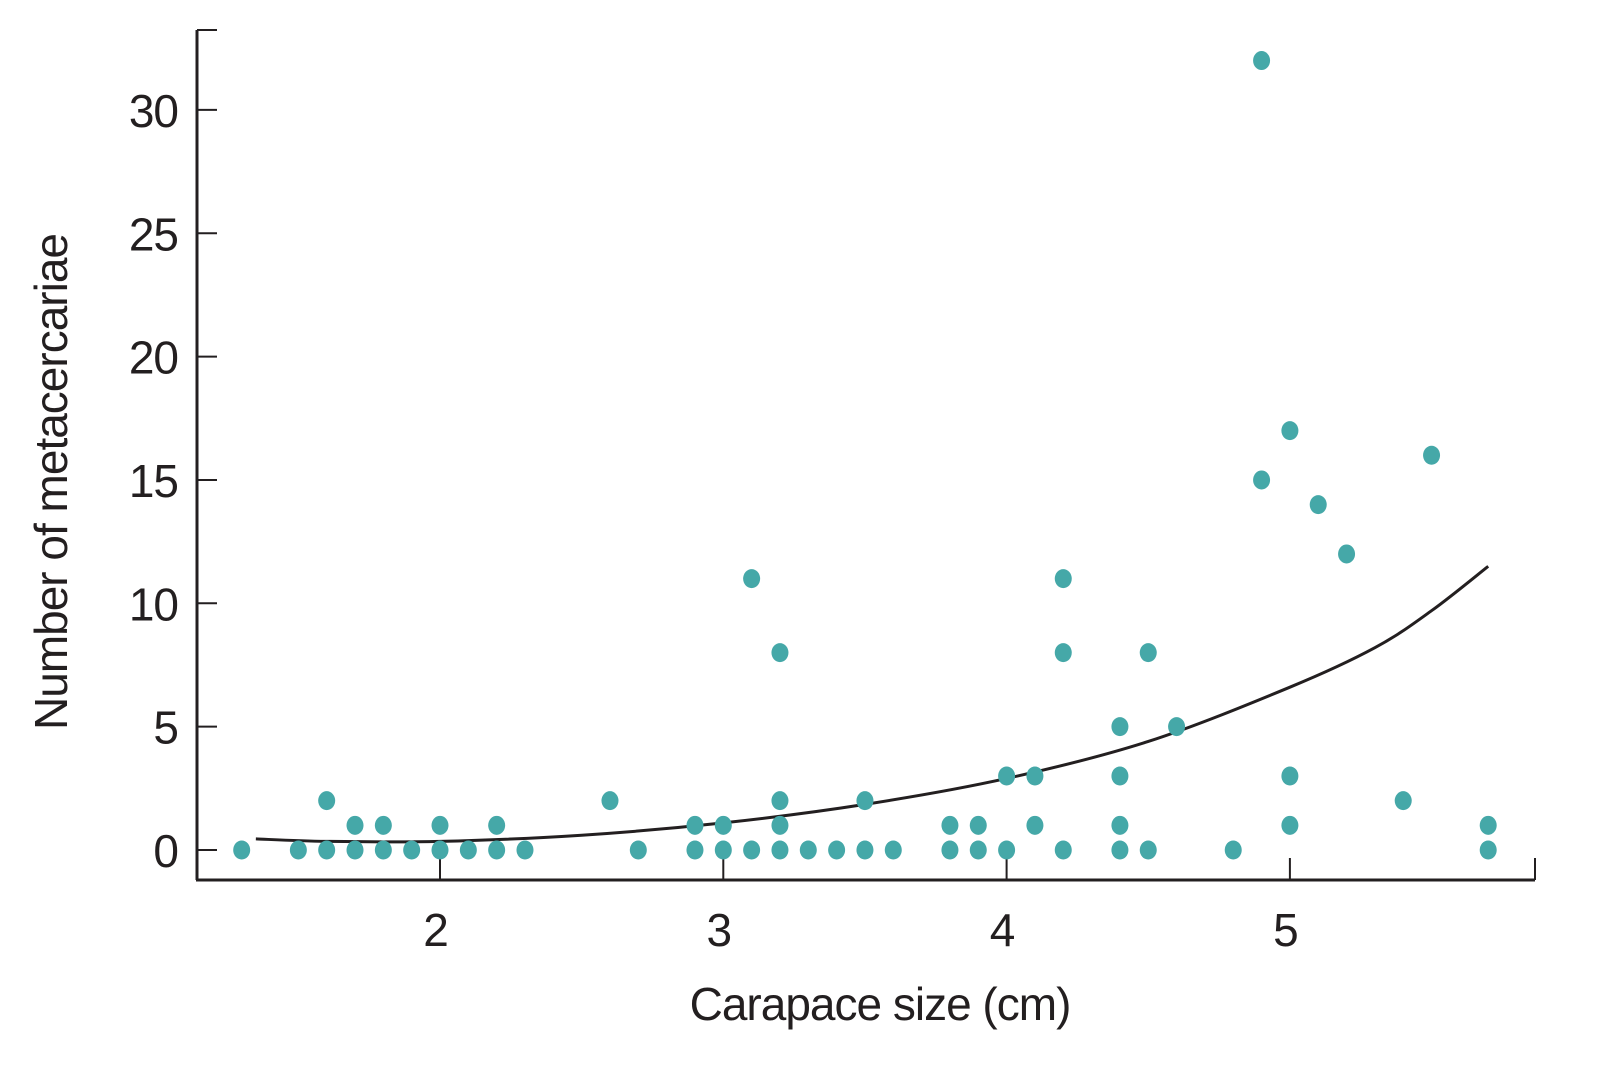 This screenshot has width=1601, height=1088. What do you see at coordinates (153, 234) in the screenshot?
I see `y-tick-label: 25` at bounding box center [153, 234].